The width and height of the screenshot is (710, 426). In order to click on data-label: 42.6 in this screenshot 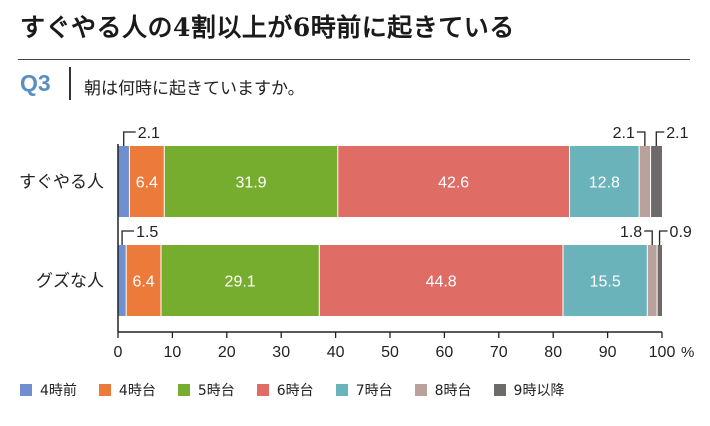, I will do `click(453, 183)`.